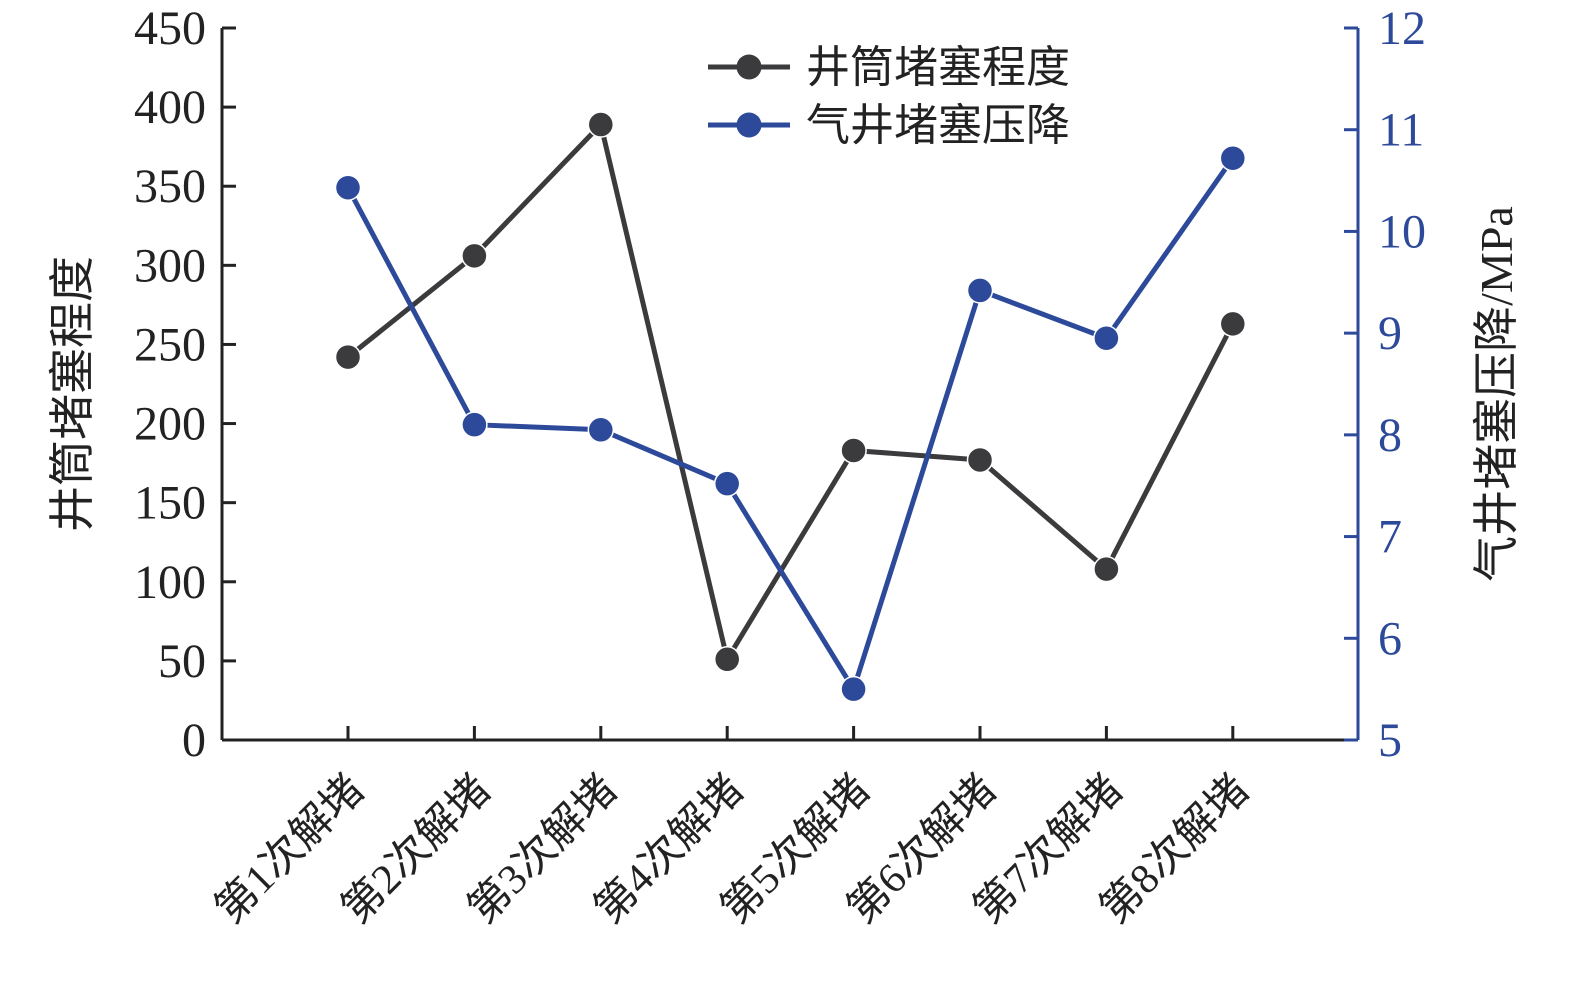  I want to click on y-right-tick-label: 11, so click(1401, 130).